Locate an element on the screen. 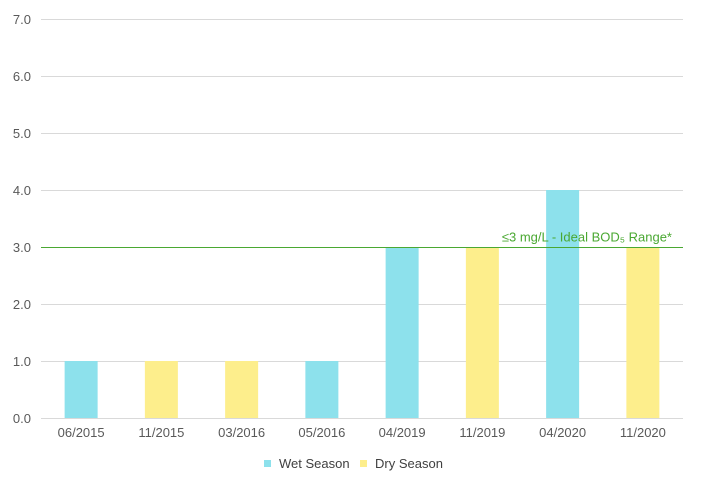 The height and width of the screenshot is (498, 702). bar-11-2020 is located at coordinates (643, 332).